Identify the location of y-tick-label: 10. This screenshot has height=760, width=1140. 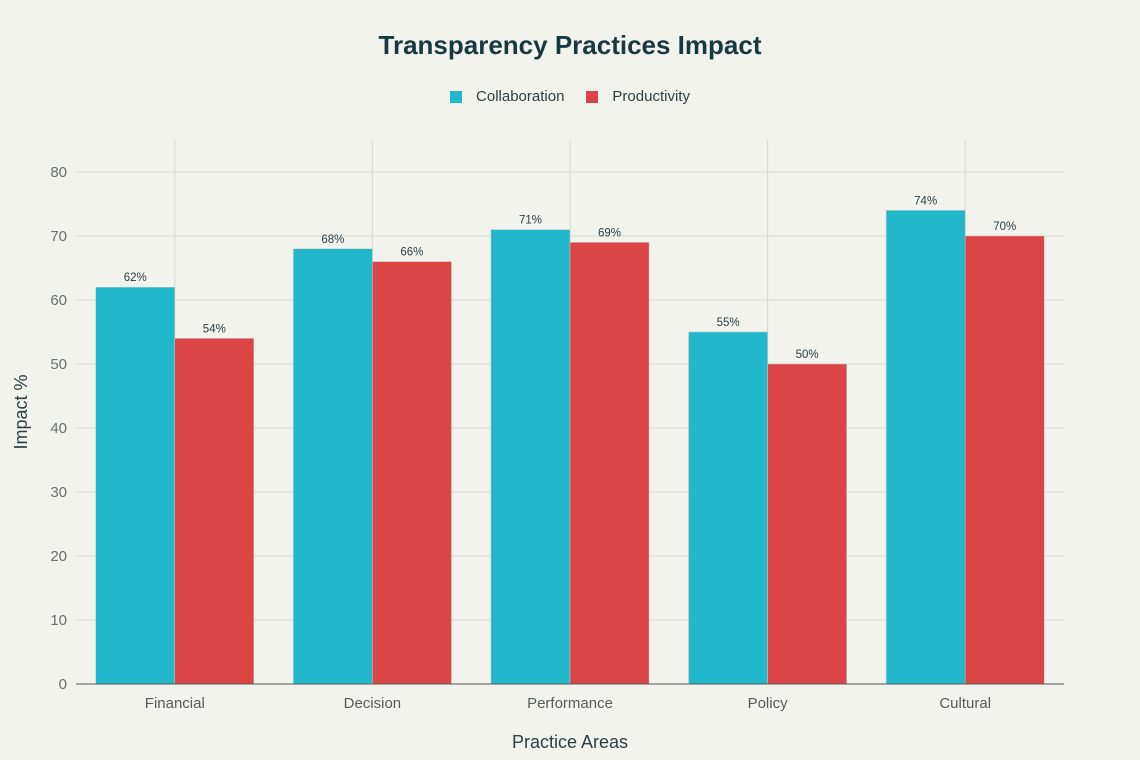
(58, 620).